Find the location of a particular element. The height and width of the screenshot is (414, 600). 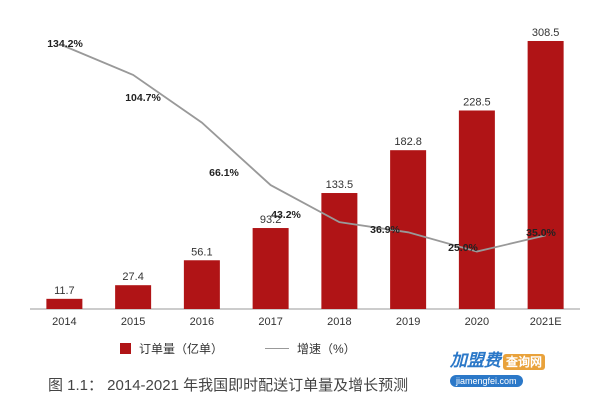

x-tick-label: 2017 is located at coordinates (270, 322).